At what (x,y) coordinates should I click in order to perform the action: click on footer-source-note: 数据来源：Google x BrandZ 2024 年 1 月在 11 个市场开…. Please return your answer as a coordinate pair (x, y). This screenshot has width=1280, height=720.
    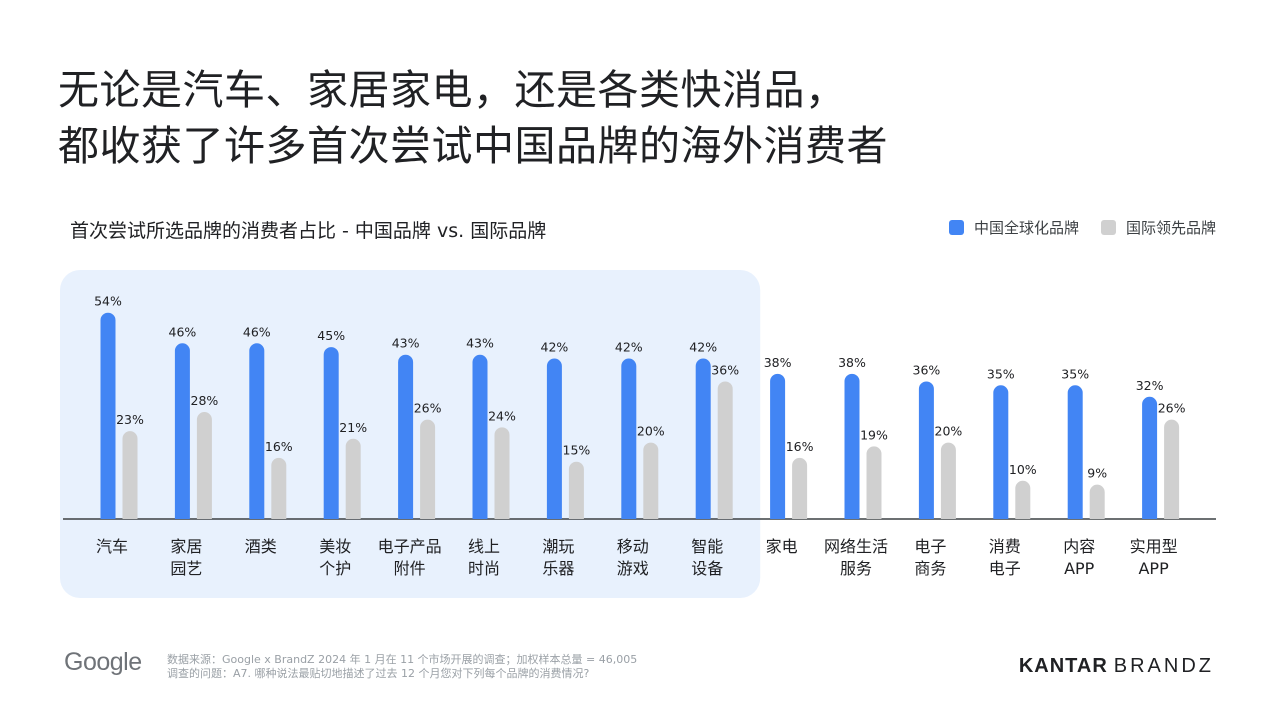
    Looking at the image, I should click on (402, 667).